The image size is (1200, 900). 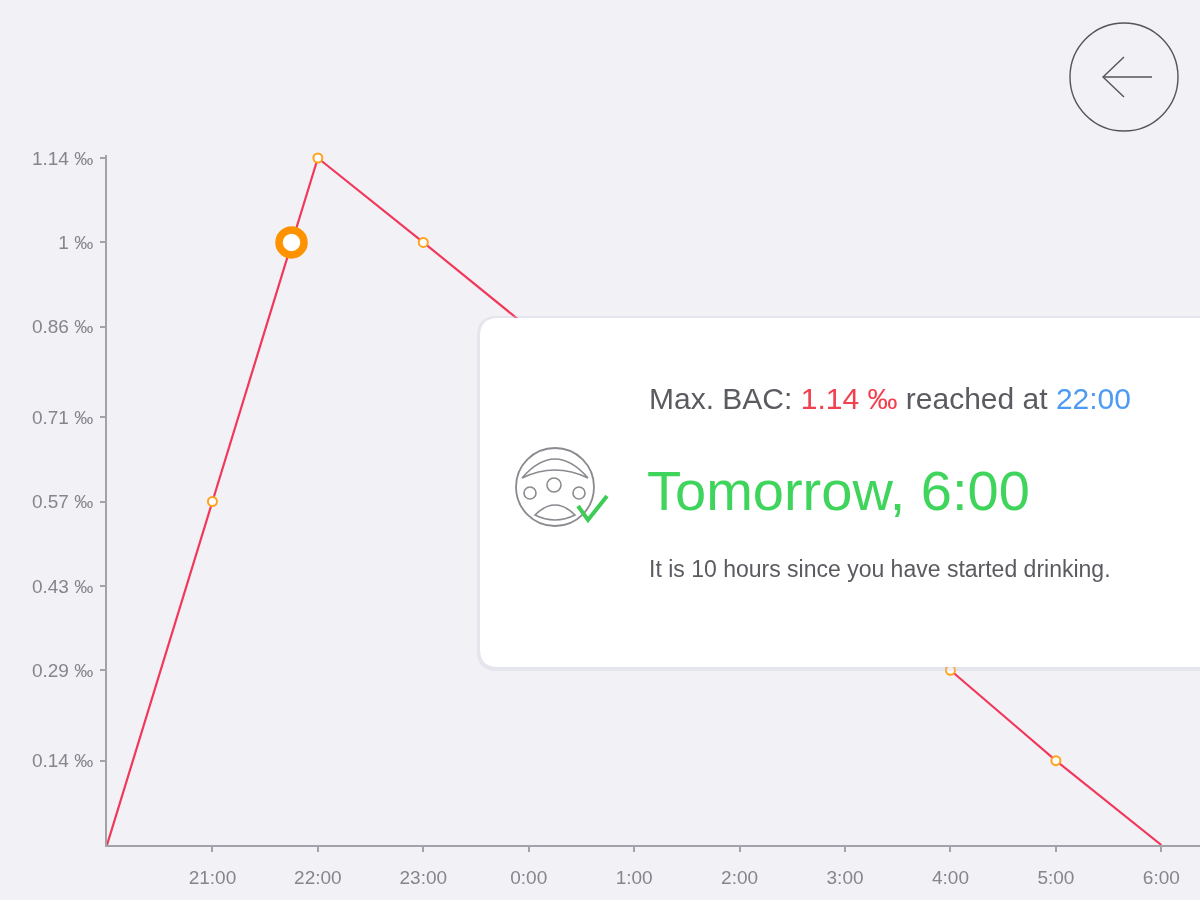 I want to click on x-tick-label: 3:00, so click(x=845, y=877).